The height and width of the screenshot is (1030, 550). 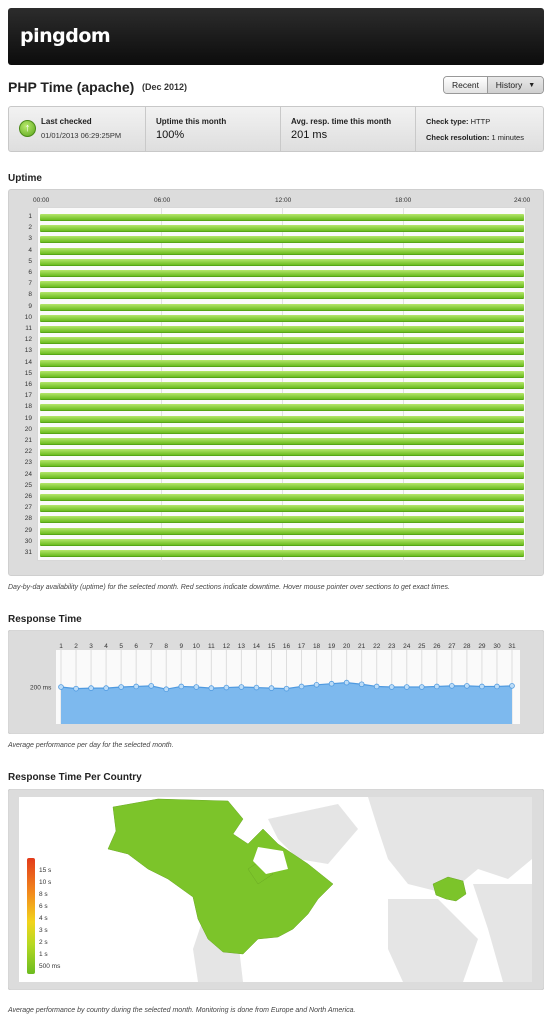 I want to click on avg-response-value: 201 ms, so click(x=309, y=135).